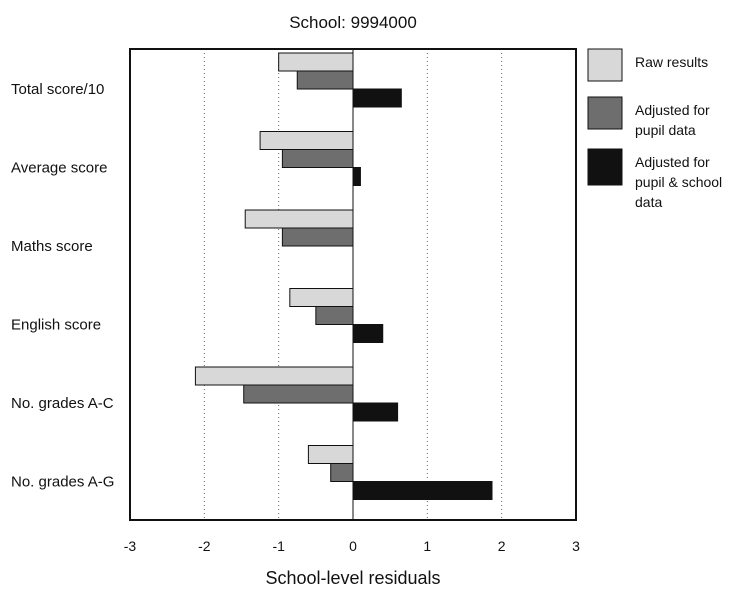  I want to click on legend-label: Raw results, so click(671, 62).